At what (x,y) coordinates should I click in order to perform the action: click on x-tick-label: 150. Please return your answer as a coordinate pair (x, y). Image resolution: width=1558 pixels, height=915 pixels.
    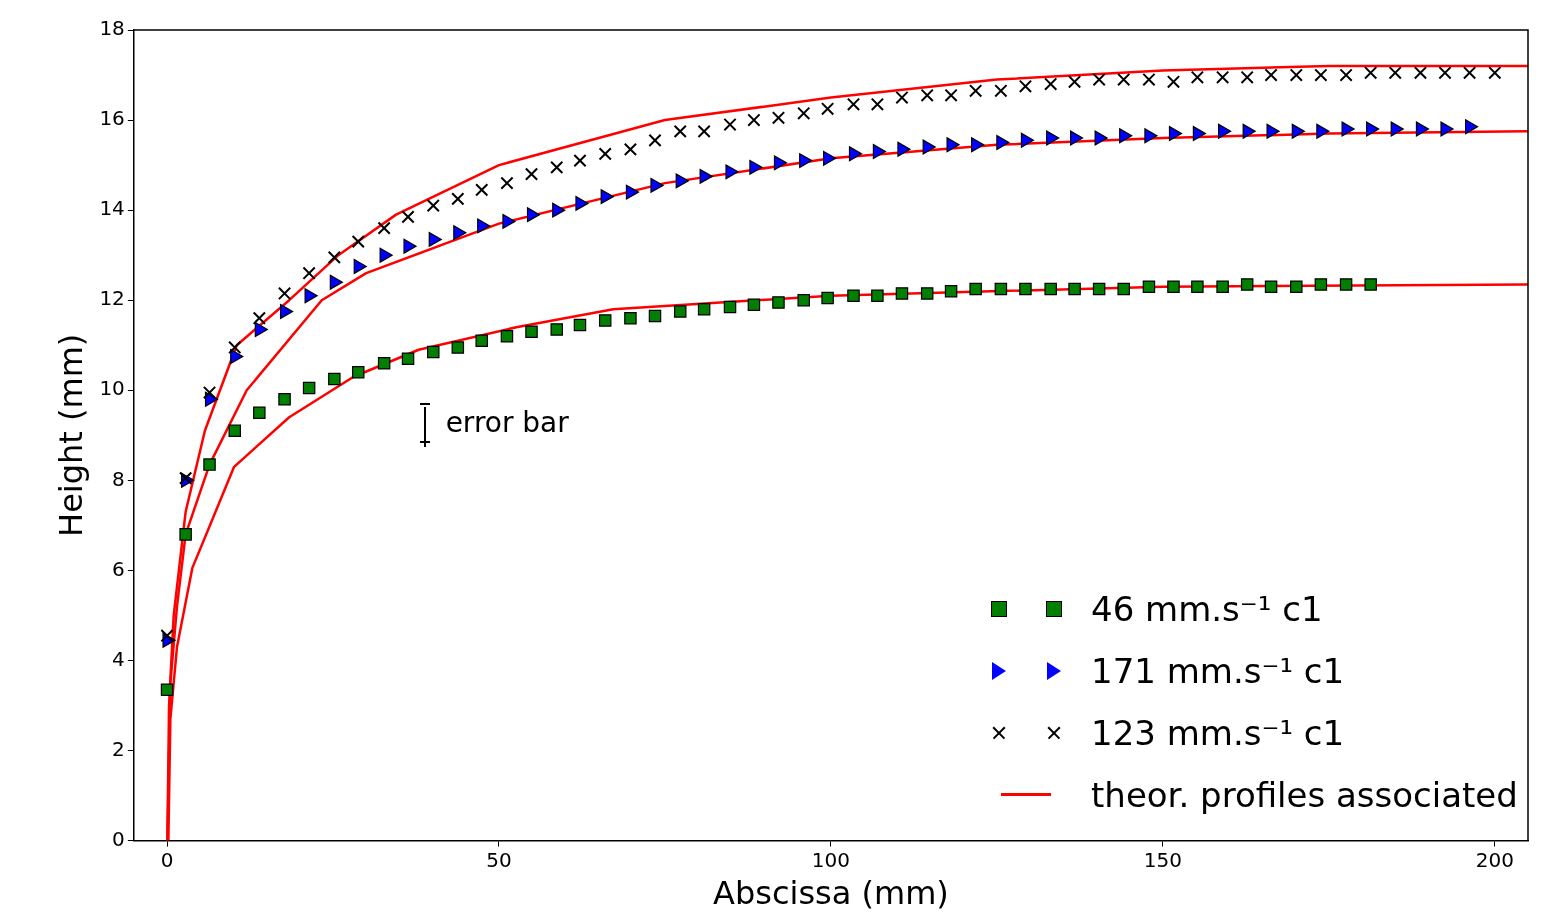
    Looking at the image, I should click on (1162, 859).